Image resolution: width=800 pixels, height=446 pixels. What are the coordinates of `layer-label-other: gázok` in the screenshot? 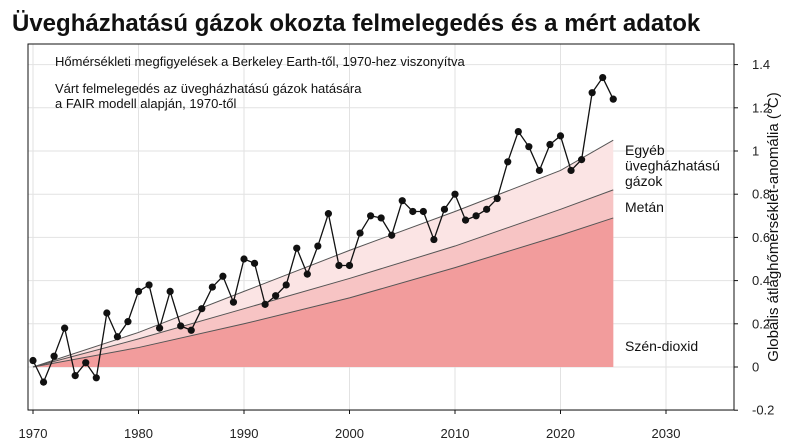 It's located at (644, 181).